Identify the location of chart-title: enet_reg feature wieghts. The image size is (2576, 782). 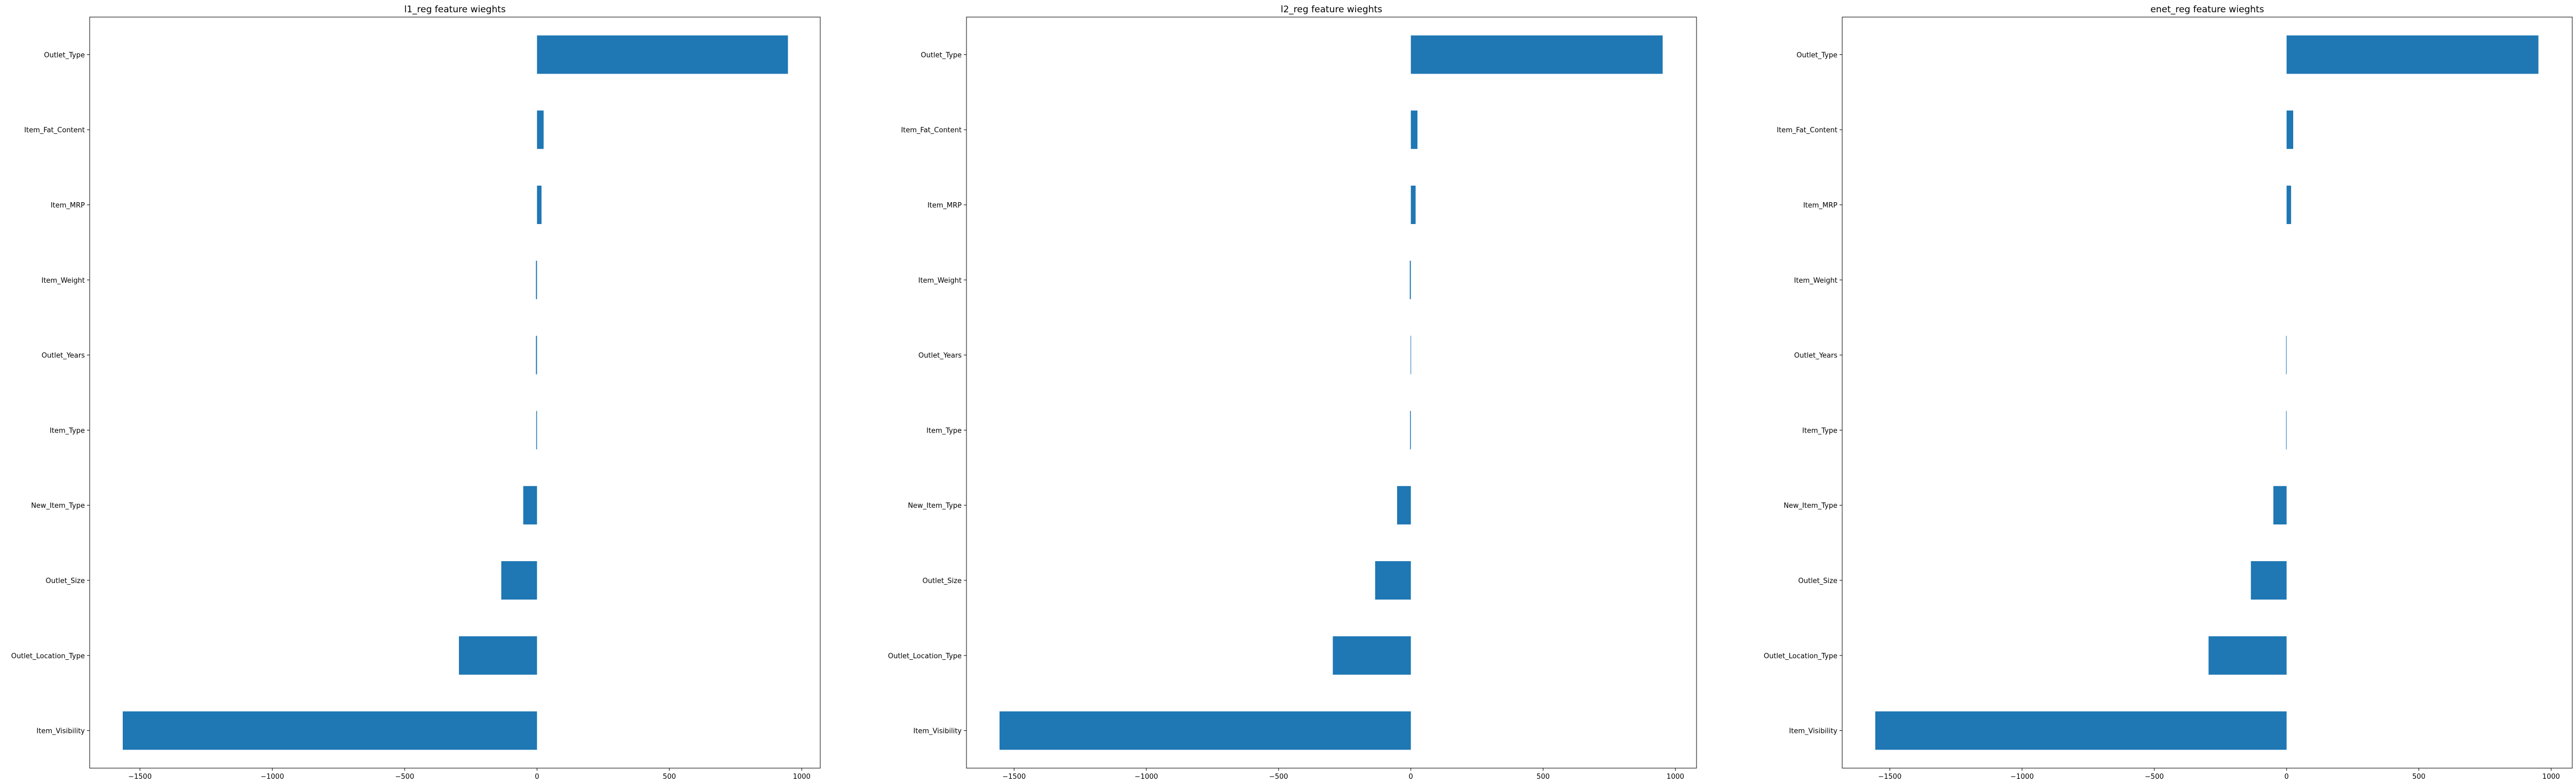
(2207, 9).